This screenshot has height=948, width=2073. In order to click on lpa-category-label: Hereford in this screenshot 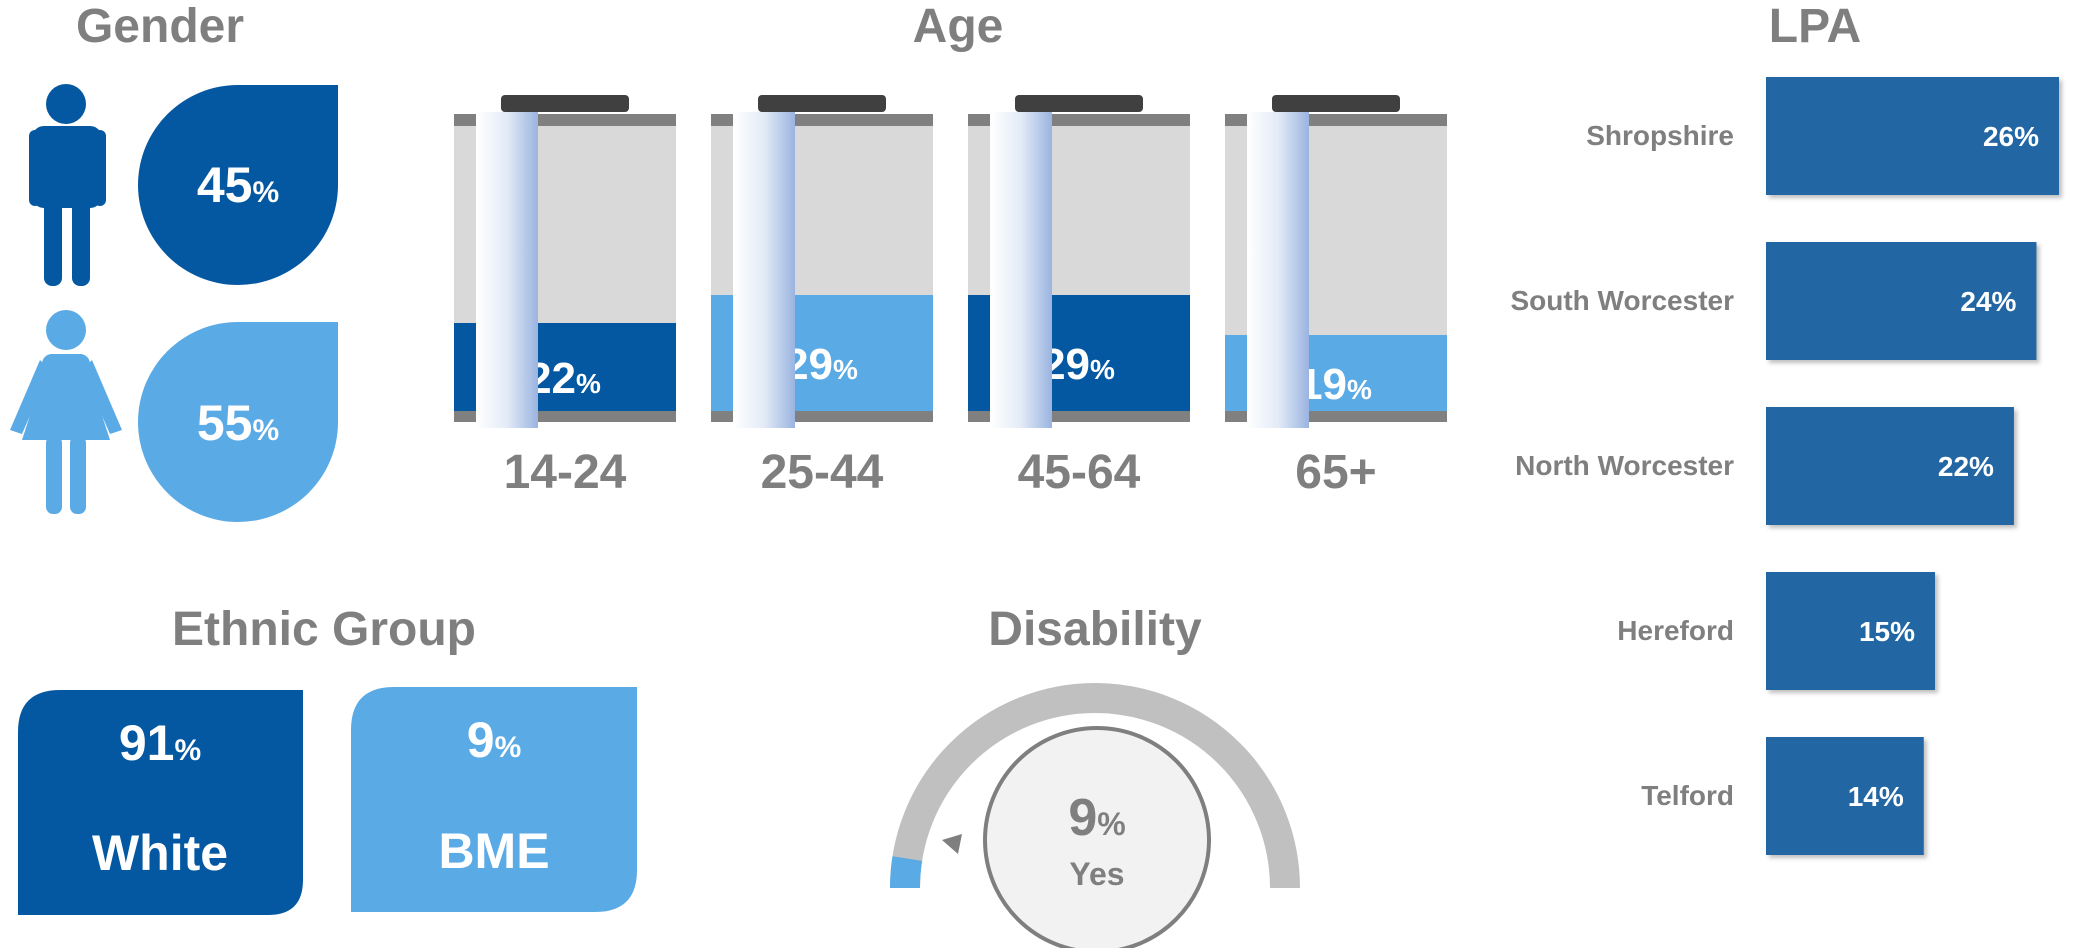, I will do `click(1675, 630)`.